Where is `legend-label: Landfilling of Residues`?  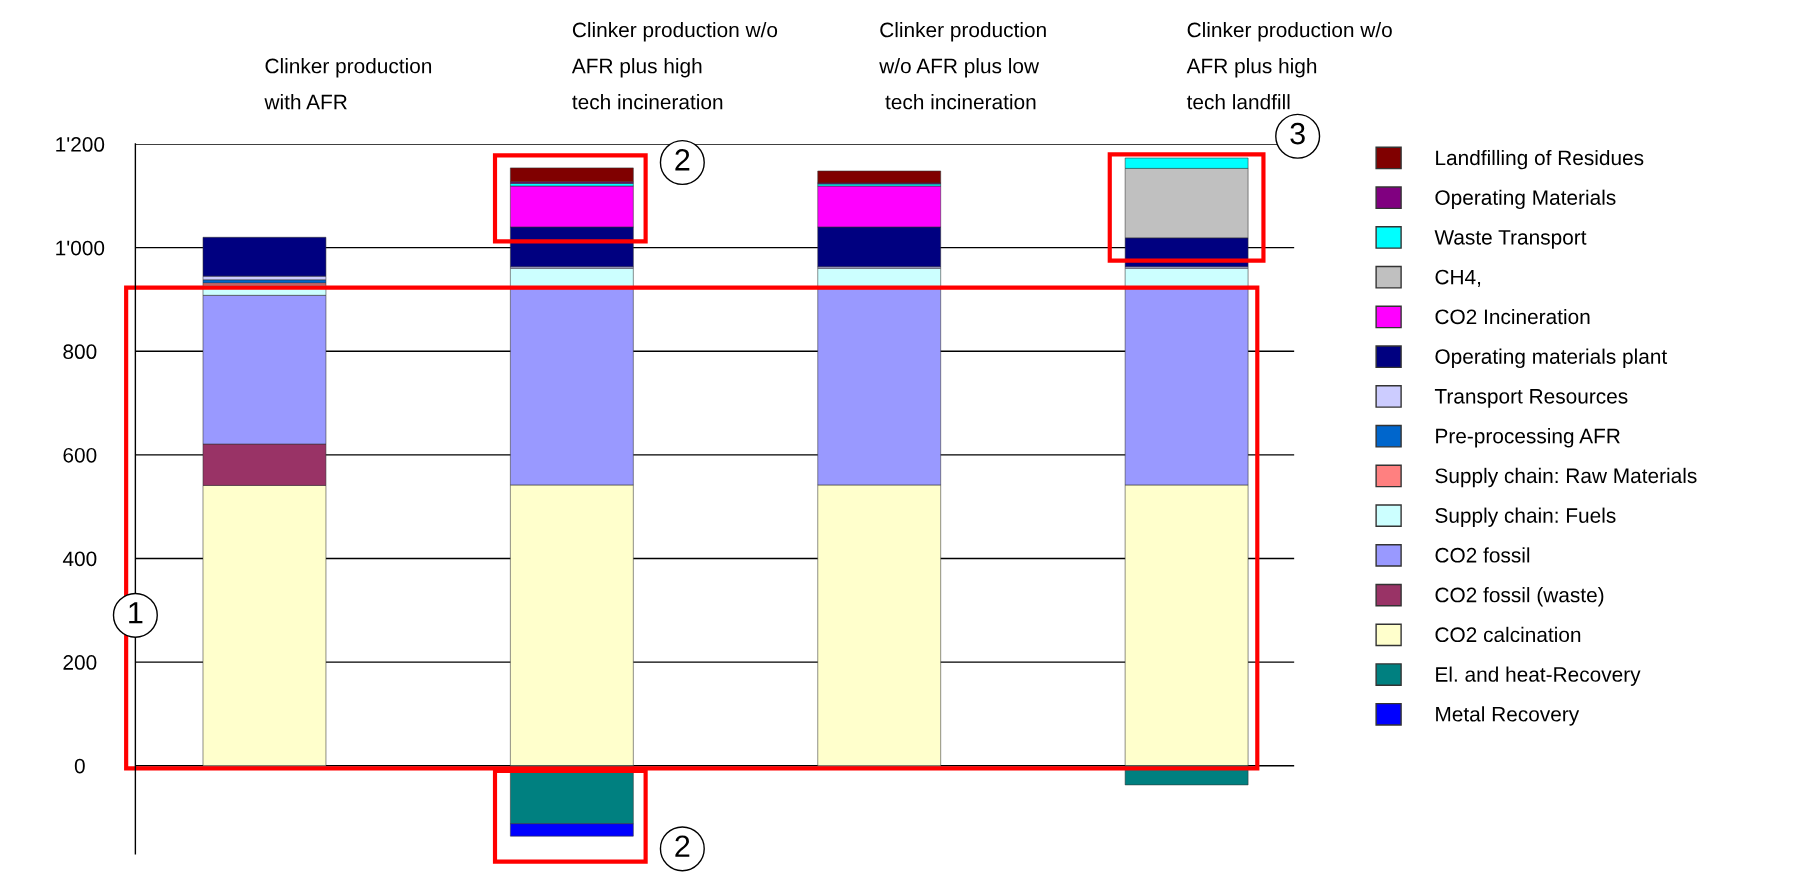
legend-label: Landfilling of Residues is located at coordinates (1540, 159).